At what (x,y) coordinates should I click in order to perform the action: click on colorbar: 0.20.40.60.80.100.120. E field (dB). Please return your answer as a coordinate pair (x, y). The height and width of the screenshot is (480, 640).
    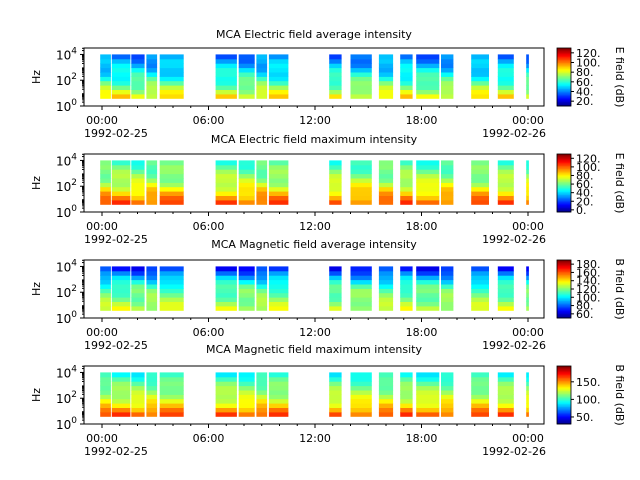
    Looking at the image, I should click on (591, 184).